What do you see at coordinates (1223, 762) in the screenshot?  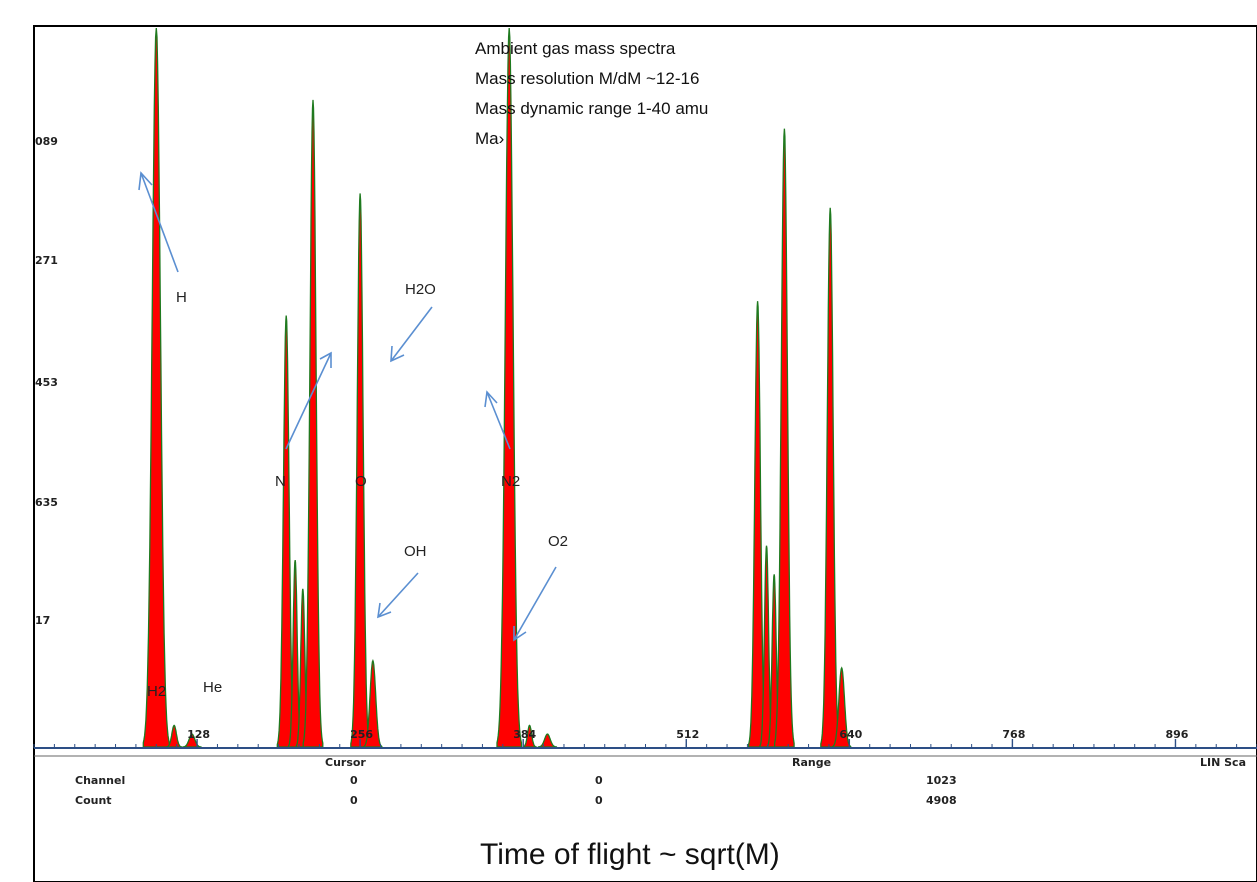 I see `scale-label: LIN Sca` at bounding box center [1223, 762].